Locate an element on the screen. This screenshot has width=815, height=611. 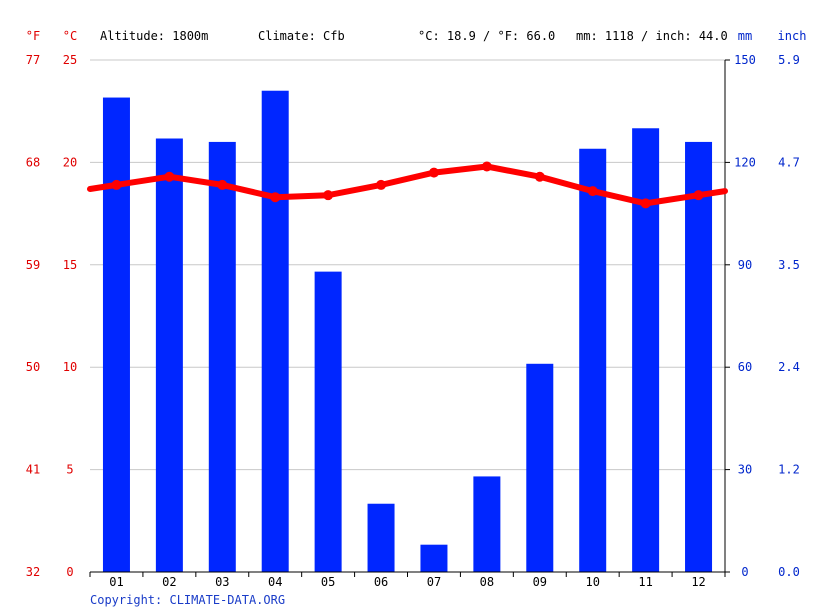
temperature-line is located at coordinates (407, 185).